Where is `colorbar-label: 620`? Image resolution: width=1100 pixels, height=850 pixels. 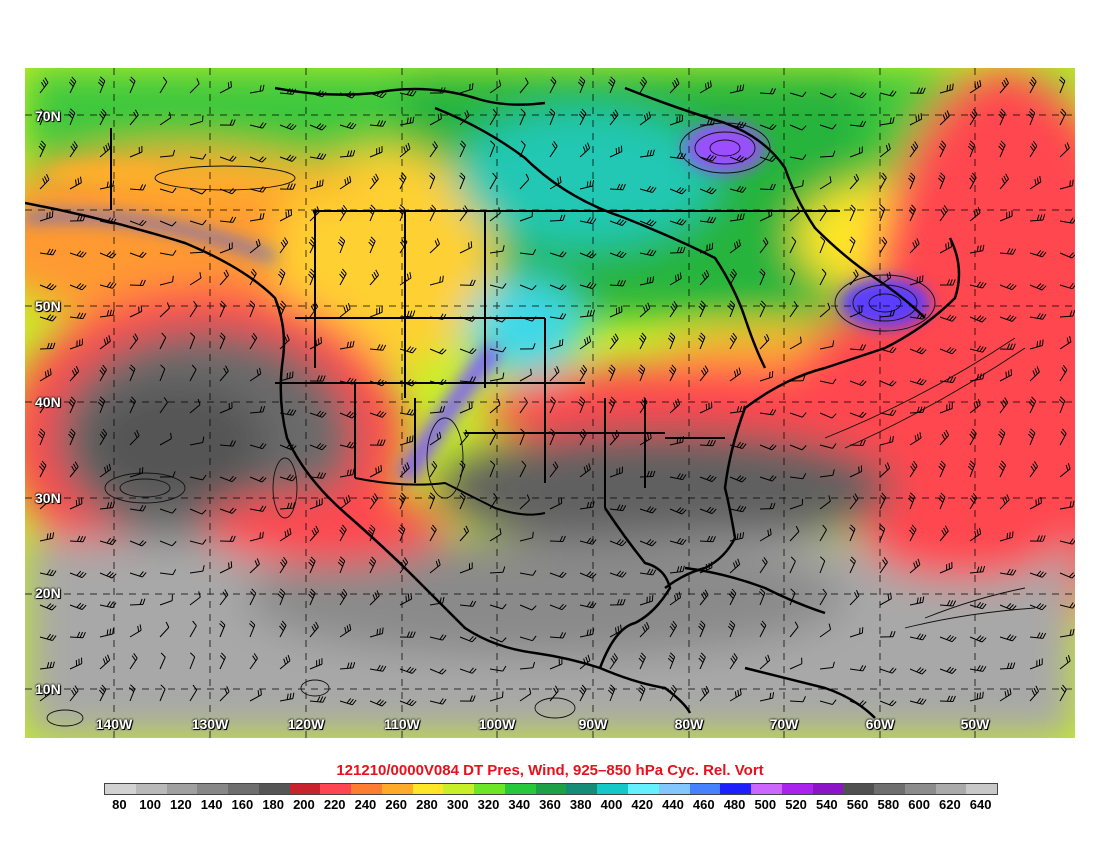
colorbar-label: 620 is located at coordinates (950, 804).